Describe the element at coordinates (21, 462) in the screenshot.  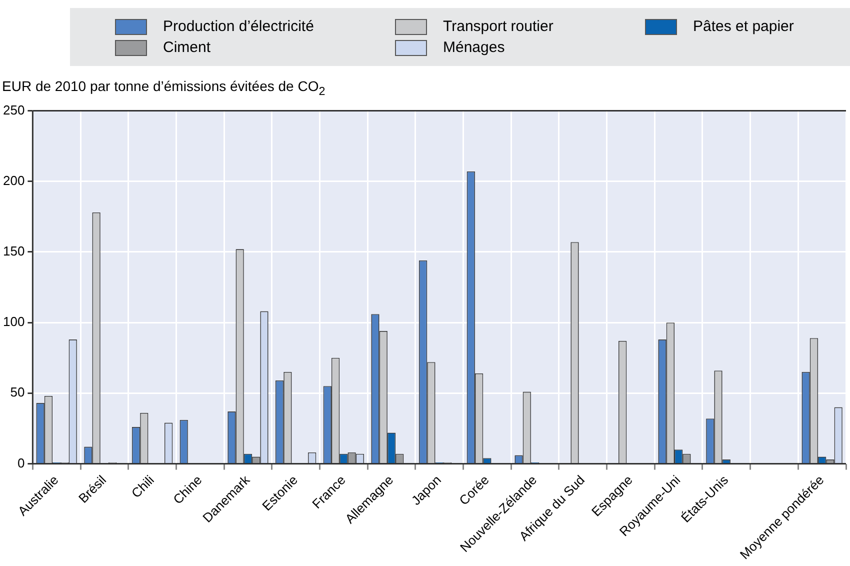
I see `y-tick-label: 0` at that location.